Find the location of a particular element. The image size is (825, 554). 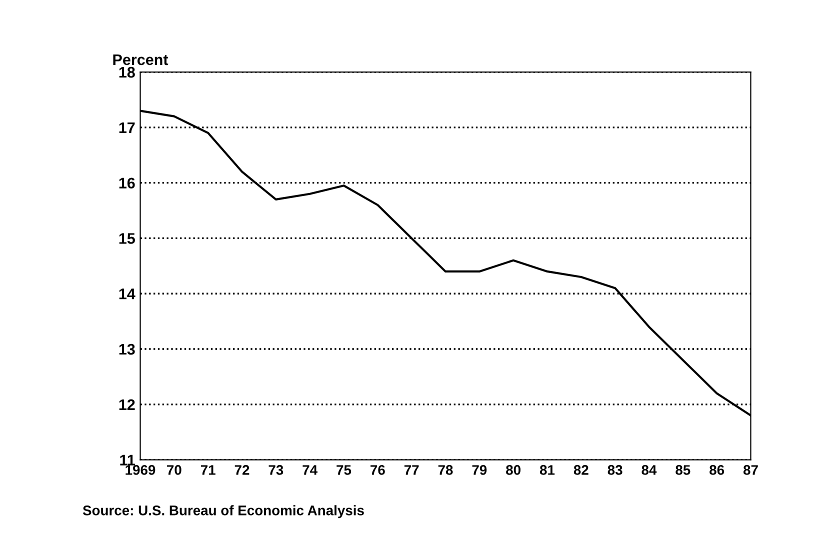

x-tick-label: 79 is located at coordinates (479, 470).